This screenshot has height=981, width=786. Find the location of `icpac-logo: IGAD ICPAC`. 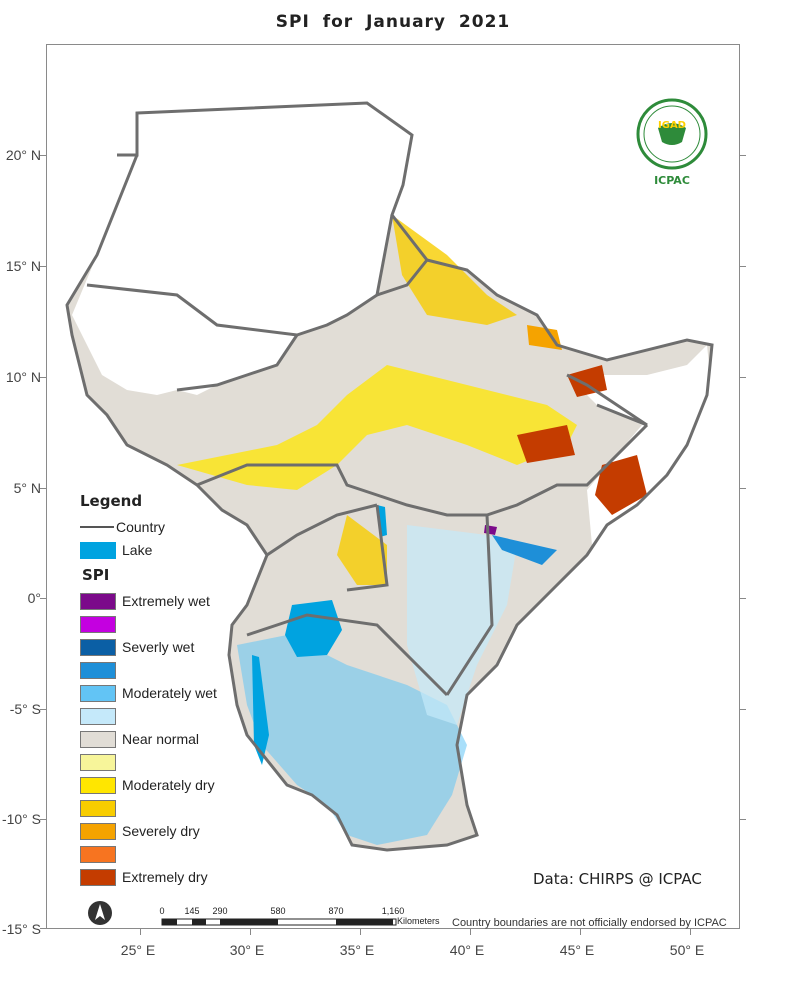

icpac-logo: IGAD ICPAC is located at coordinates (672, 143).